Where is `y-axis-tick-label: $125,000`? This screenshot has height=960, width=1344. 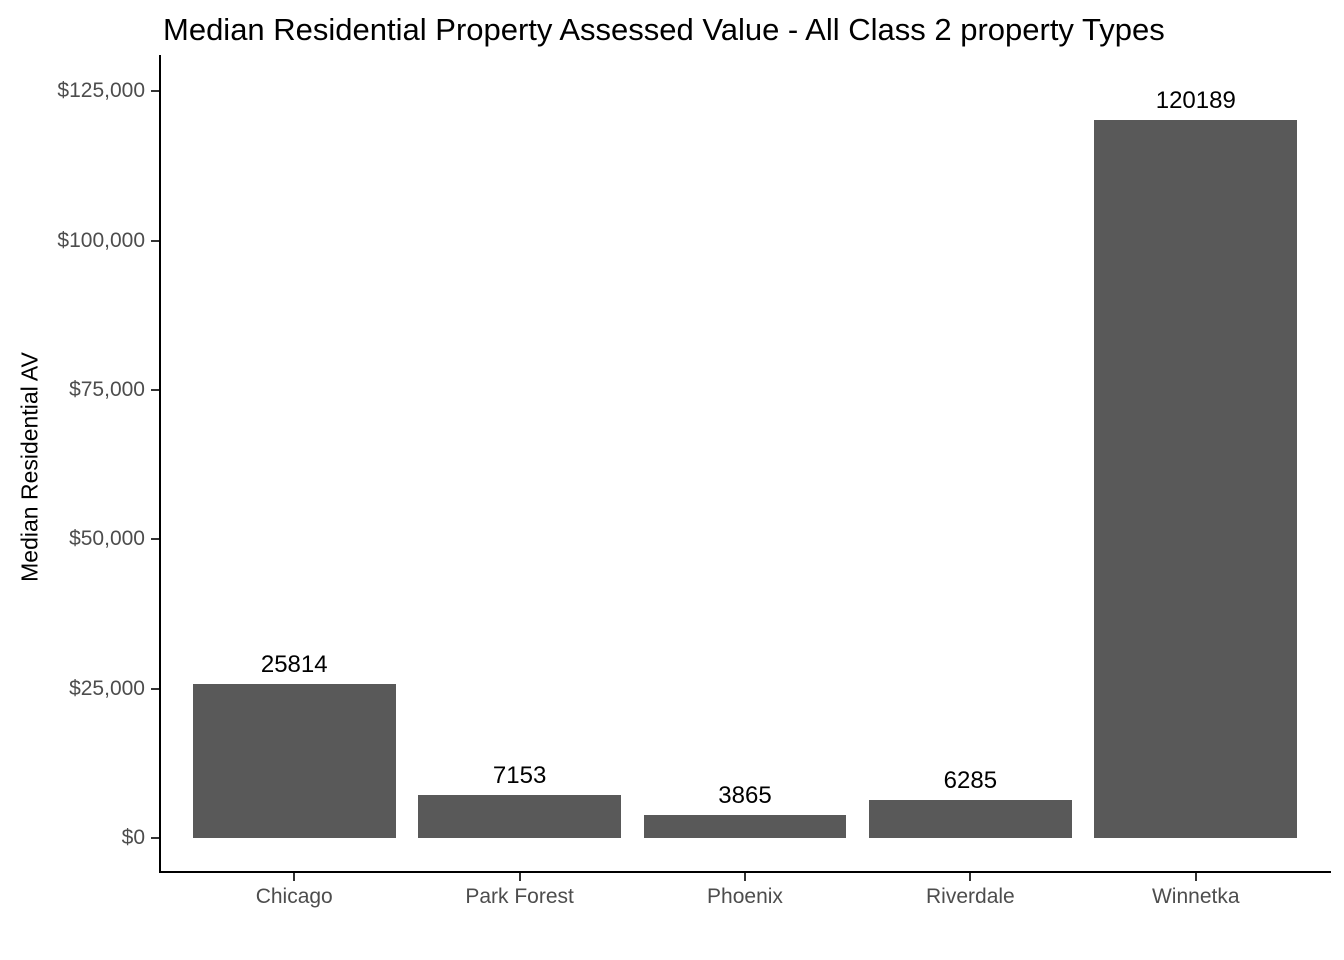 y-axis-tick-label: $125,000 is located at coordinates (101, 91).